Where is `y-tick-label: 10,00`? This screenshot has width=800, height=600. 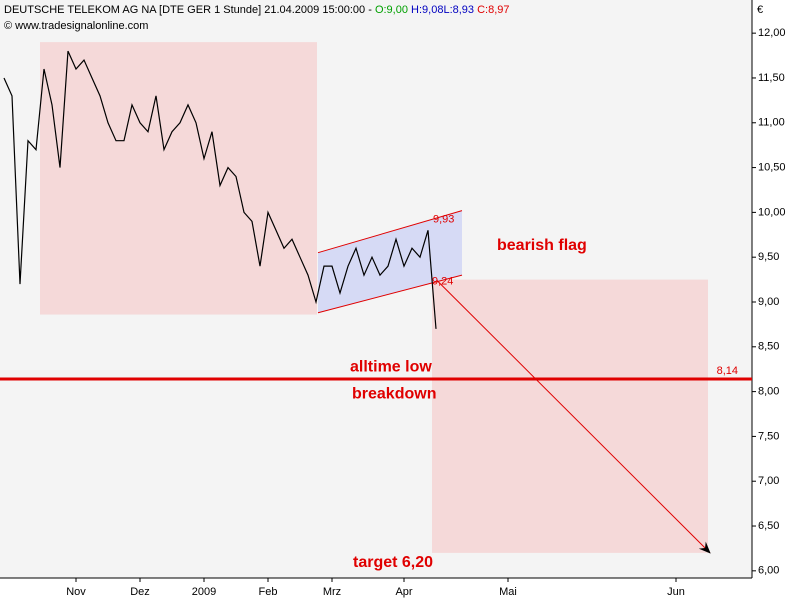 y-tick-label: 10,00 is located at coordinates (772, 212).